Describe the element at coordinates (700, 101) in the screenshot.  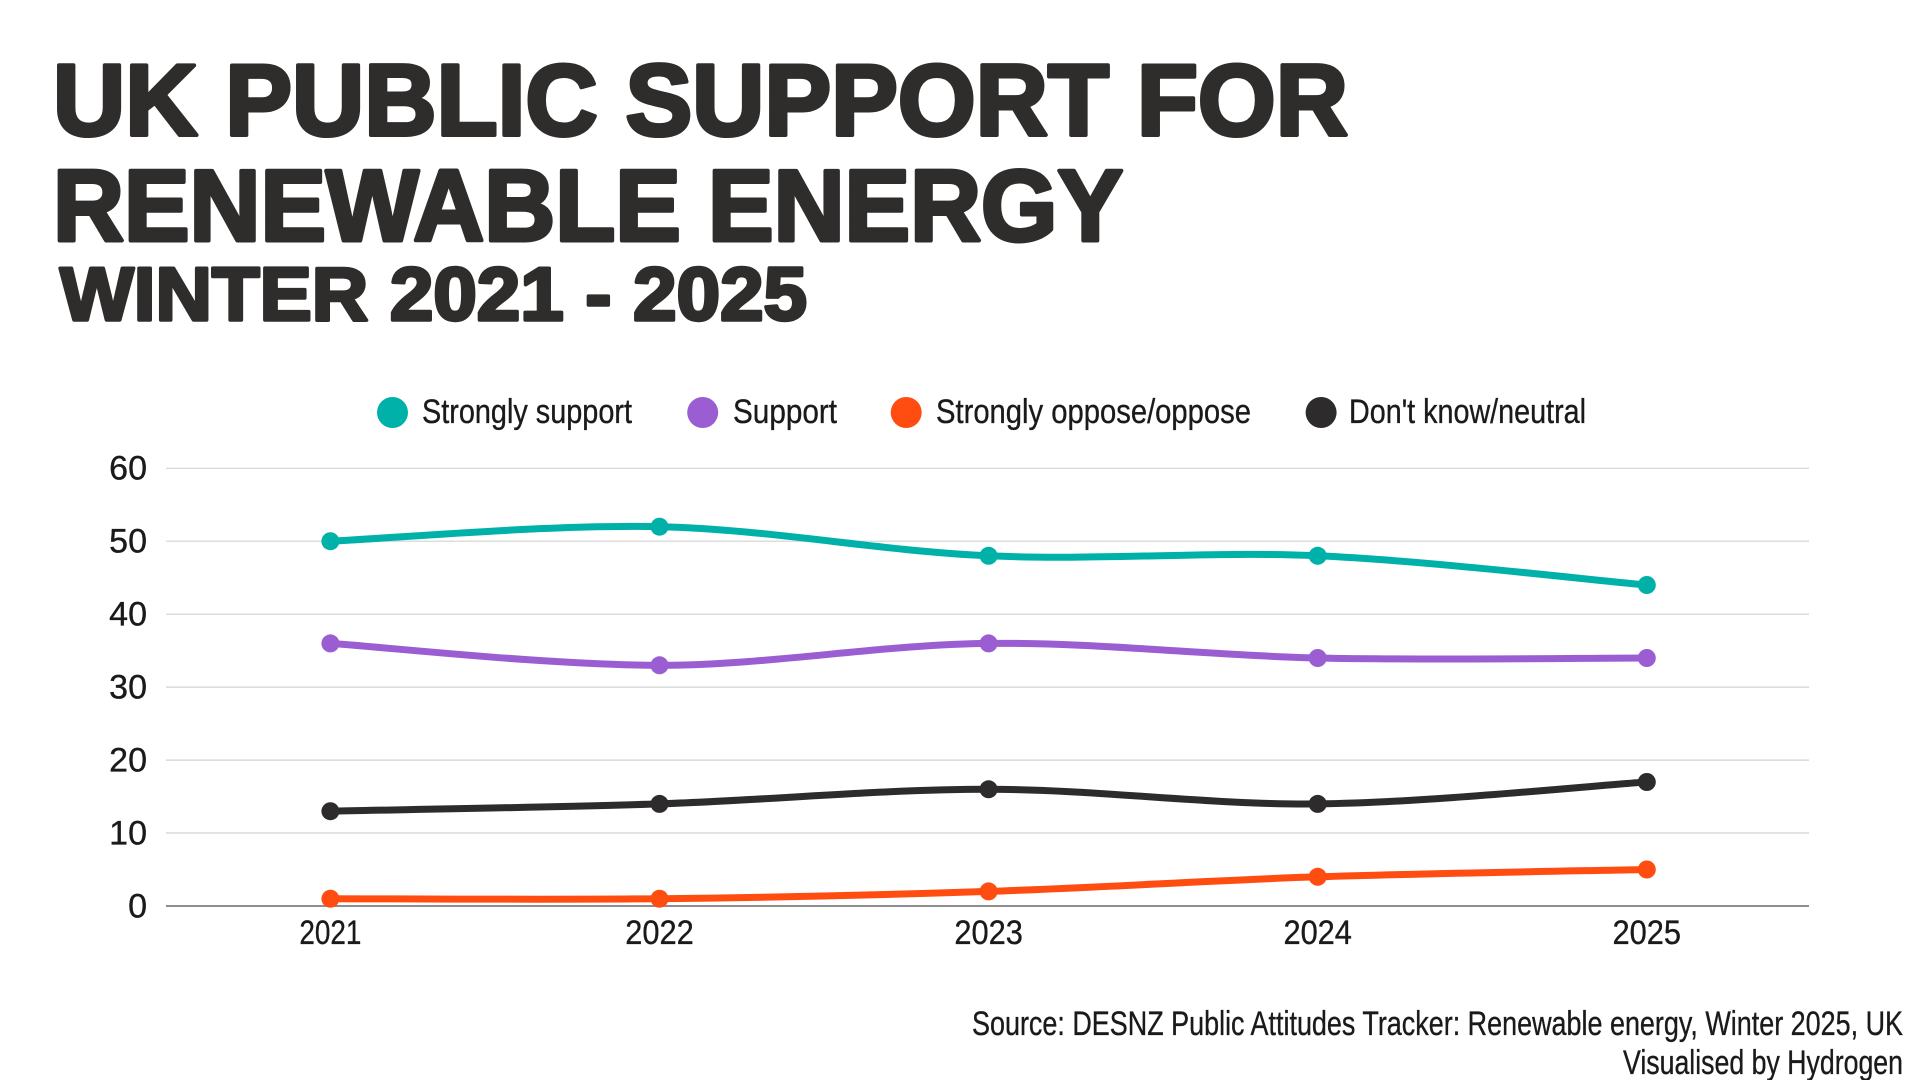
I see `svg-text: UK PUBLIC SUPPORT FOR` at that location.